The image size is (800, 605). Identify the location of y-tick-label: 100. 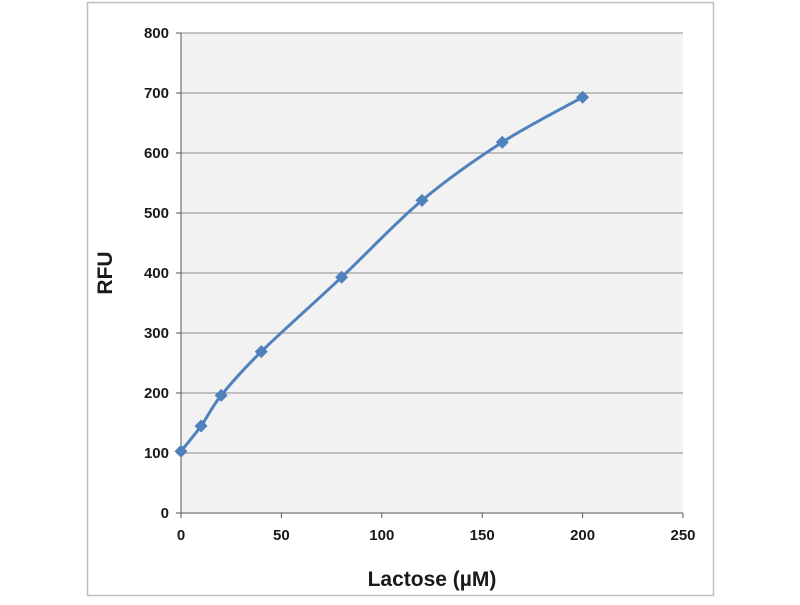
(156, 453).